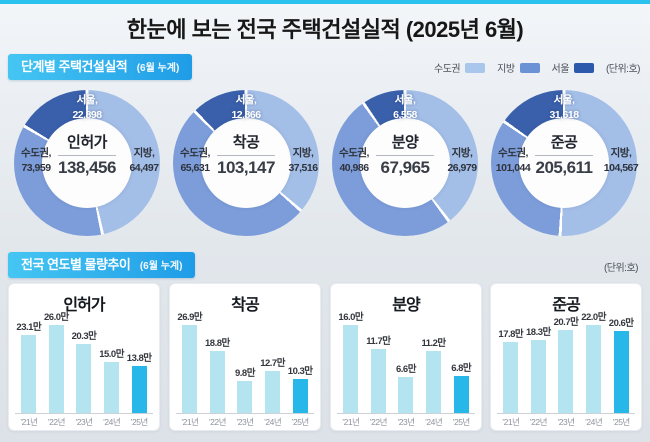  What do you see at coordinates (406, 305) in the screenshot?
I see `panel-title: 분양` at bounding box center [406, 305].